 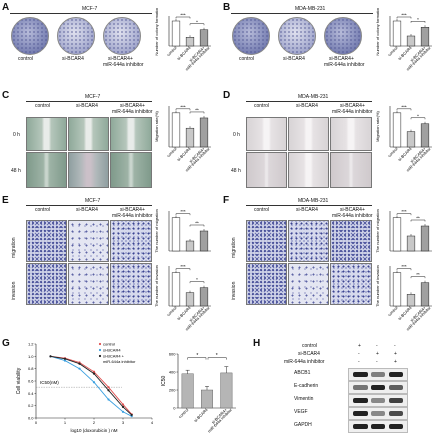 What do you see at coordinates (46, 241) in the screenshot?
I see `e-well-mig-control` at bounding box center [46, 241].